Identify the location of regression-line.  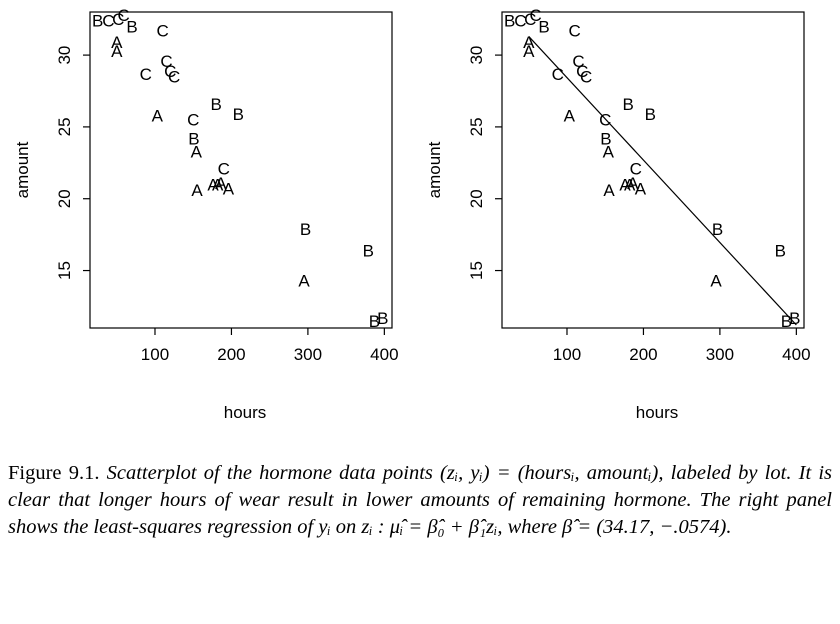
(662, 181).